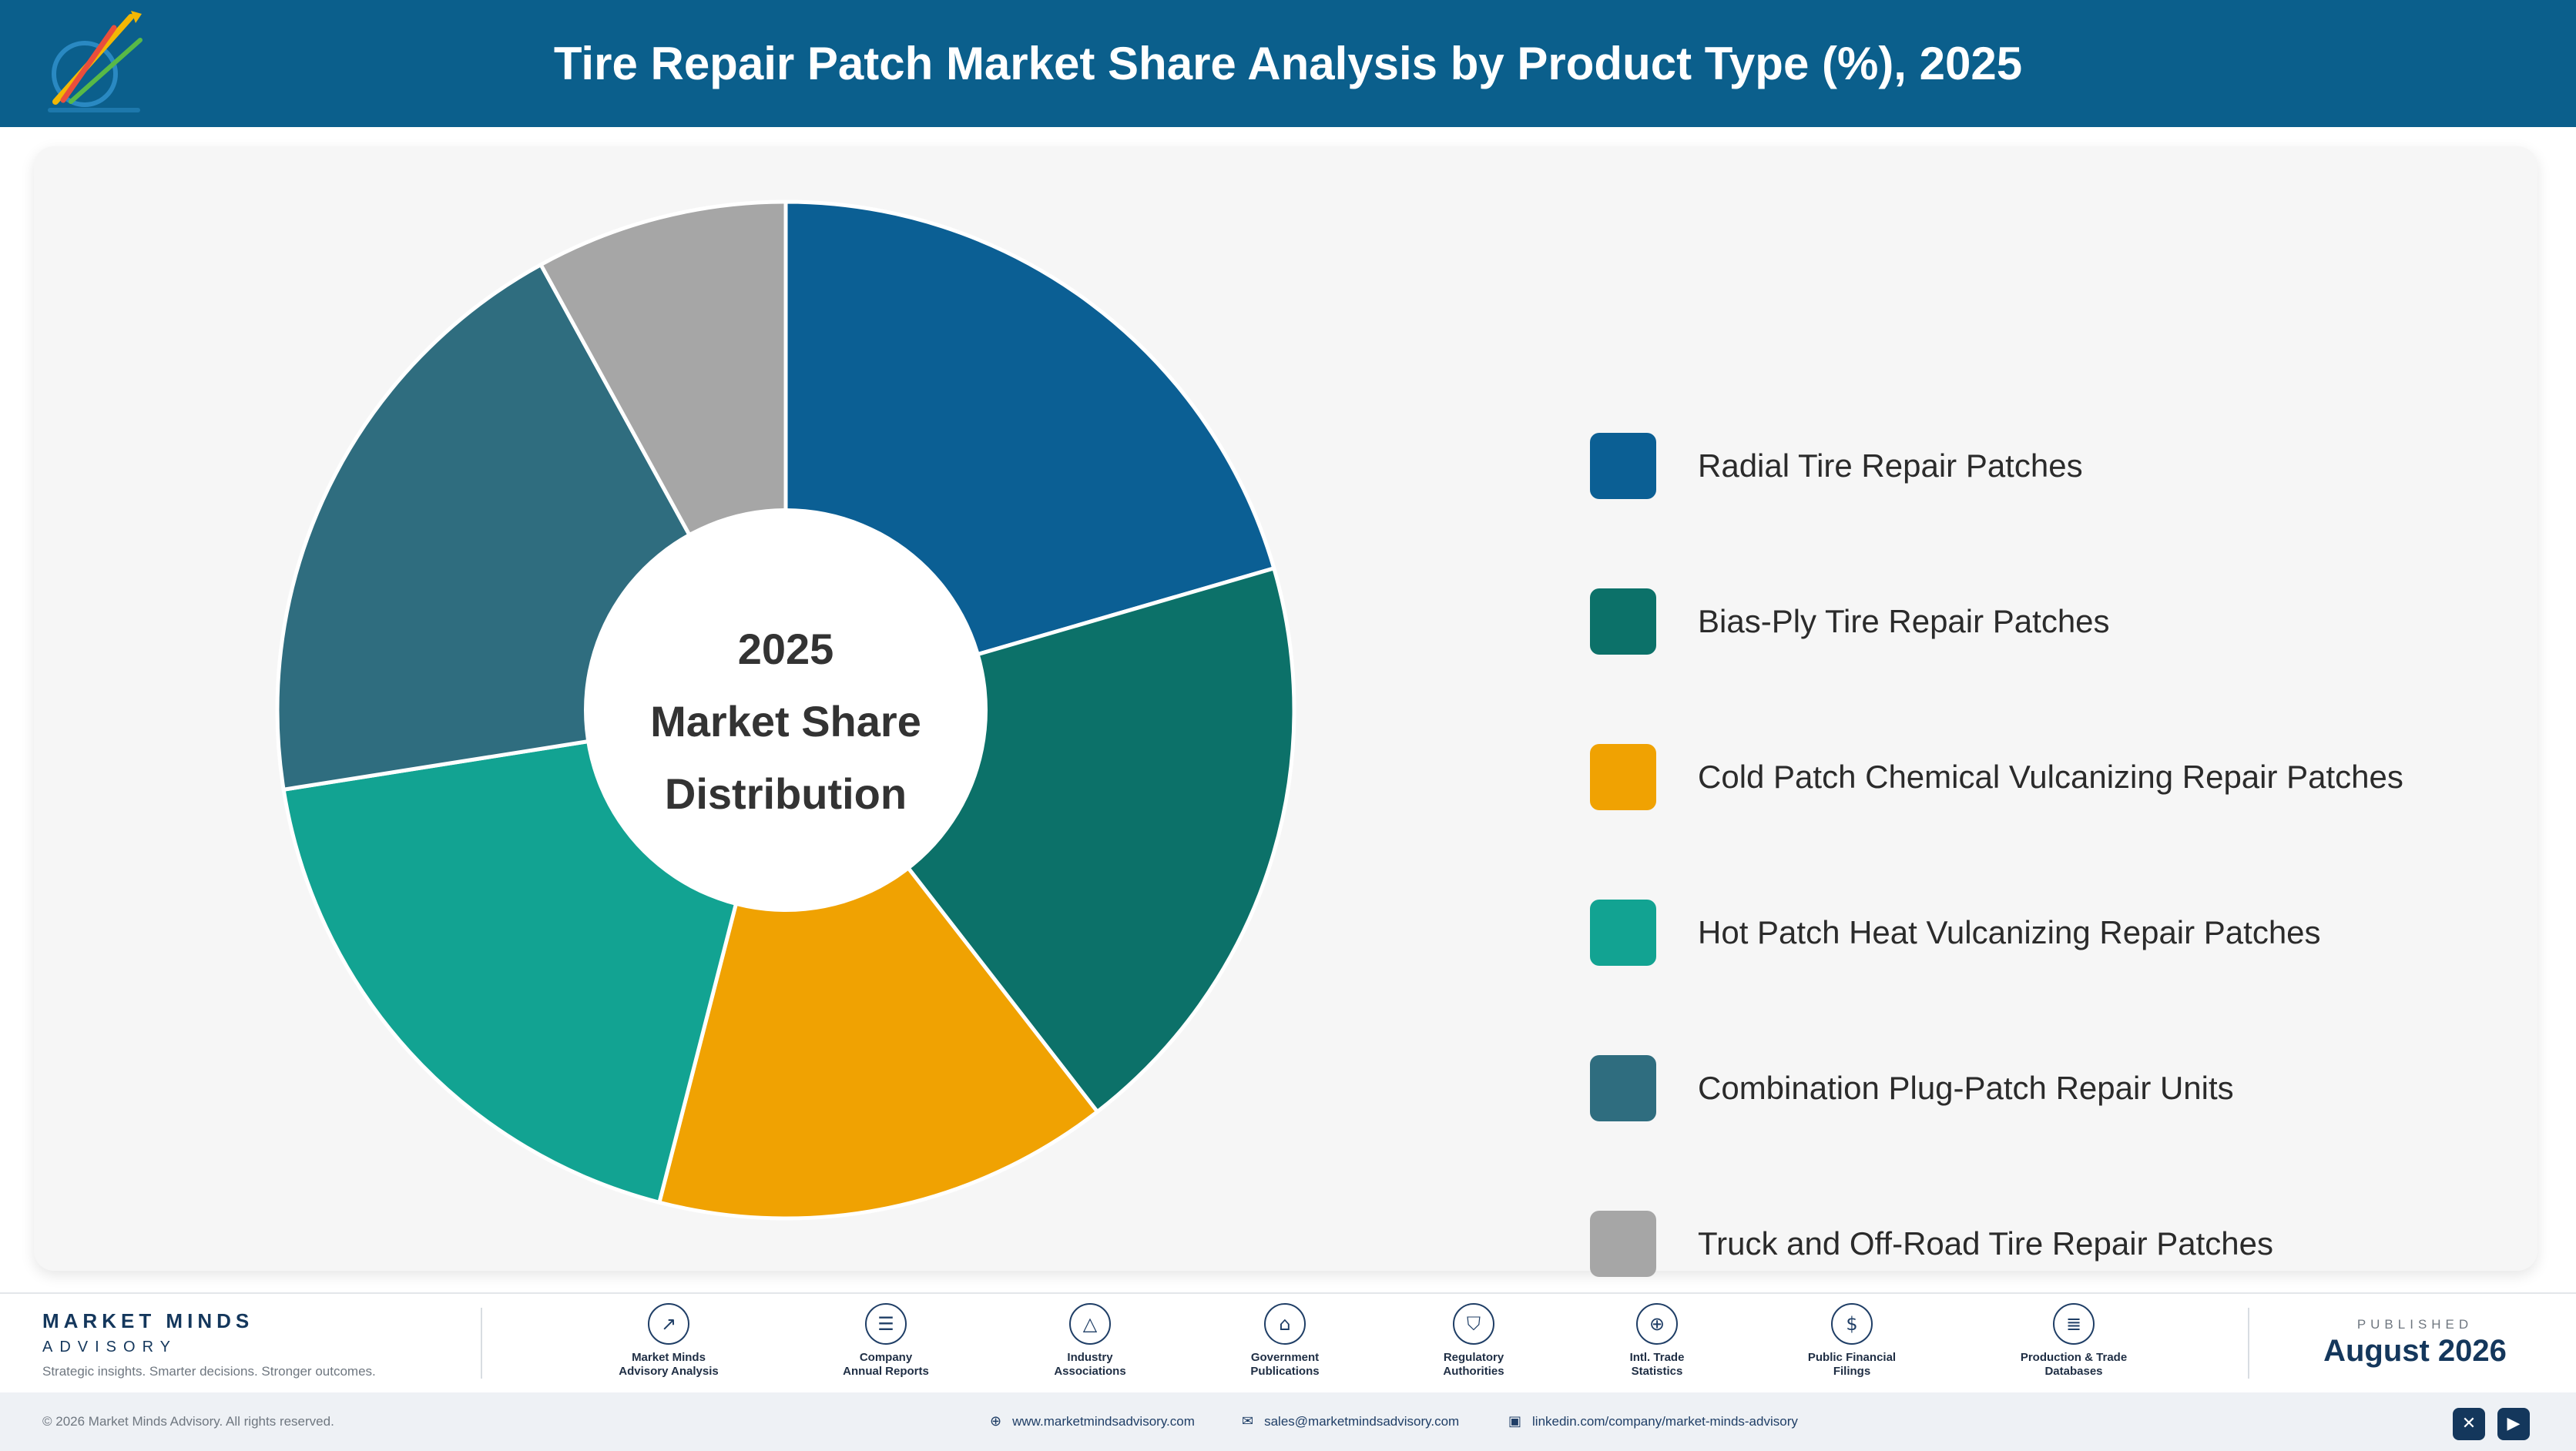 Image resolution: width=2576 pixels, height=1451 pixels. I want to click on source-label: Intl. Trade Statistics, so click(1657, 1364).